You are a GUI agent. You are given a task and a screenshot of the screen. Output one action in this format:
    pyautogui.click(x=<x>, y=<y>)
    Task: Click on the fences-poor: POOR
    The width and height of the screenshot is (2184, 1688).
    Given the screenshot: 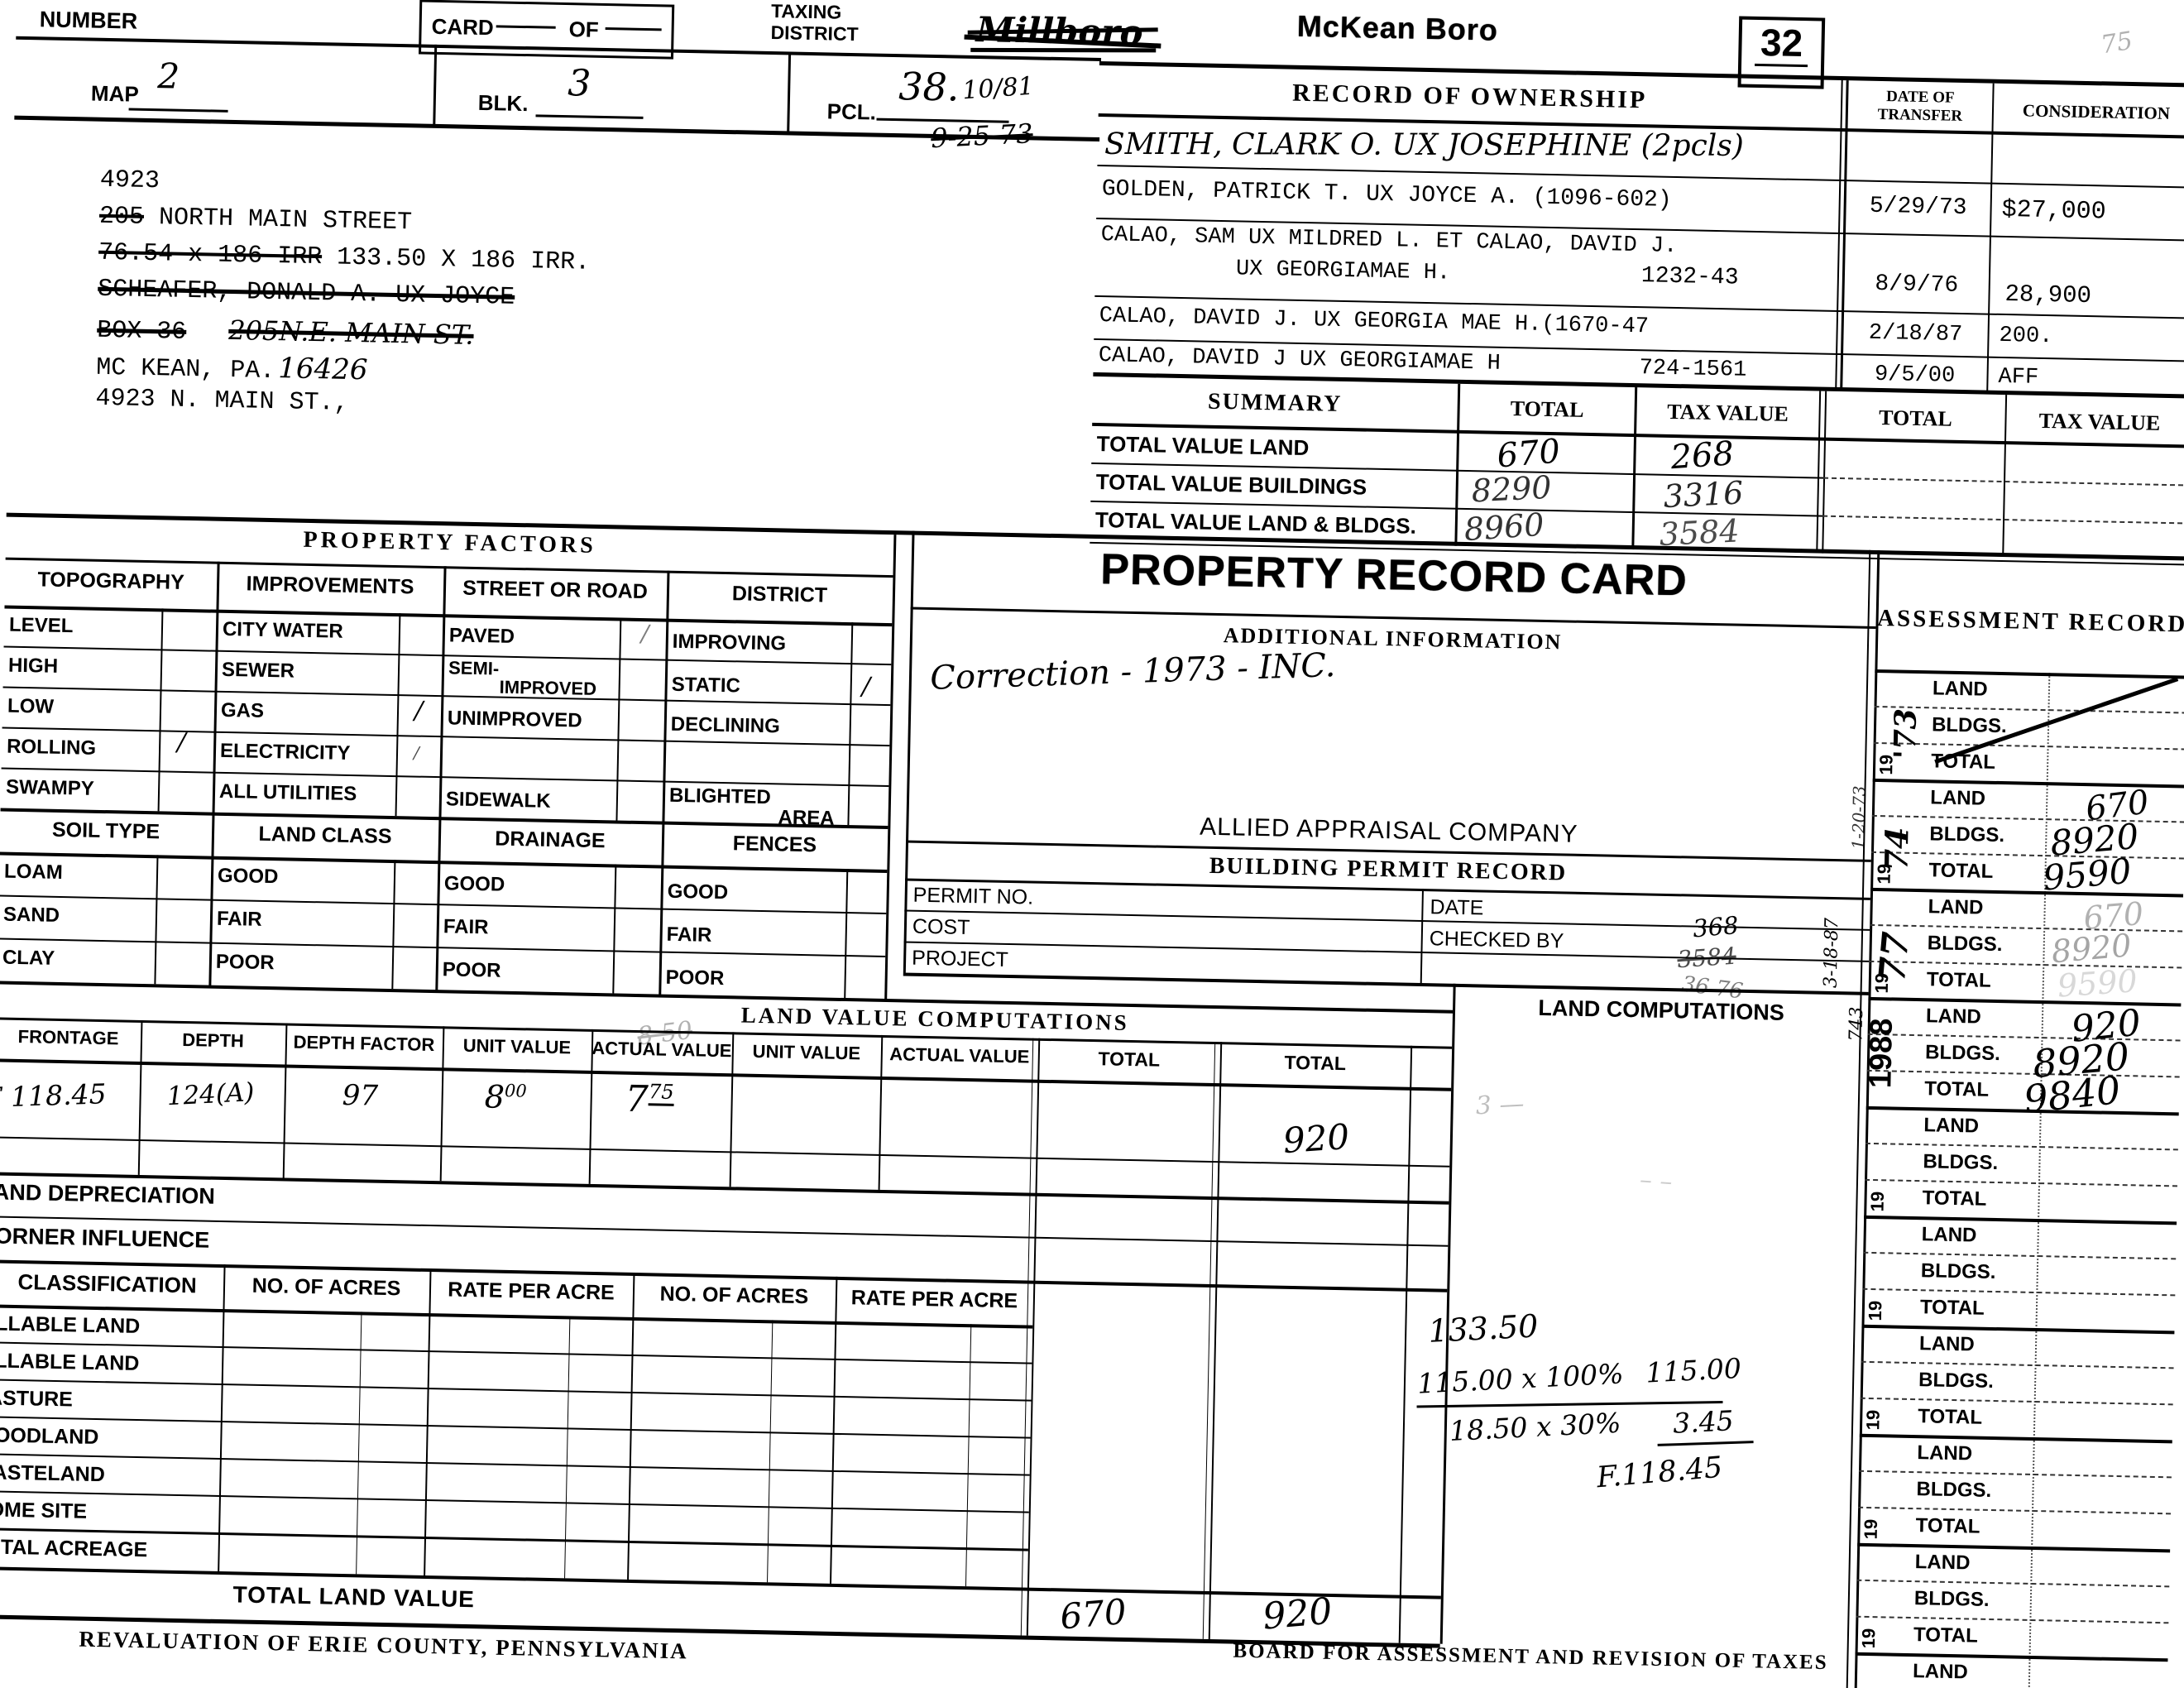 What is the action you would take?
    pyautogui.click(x=695, y=978)
    